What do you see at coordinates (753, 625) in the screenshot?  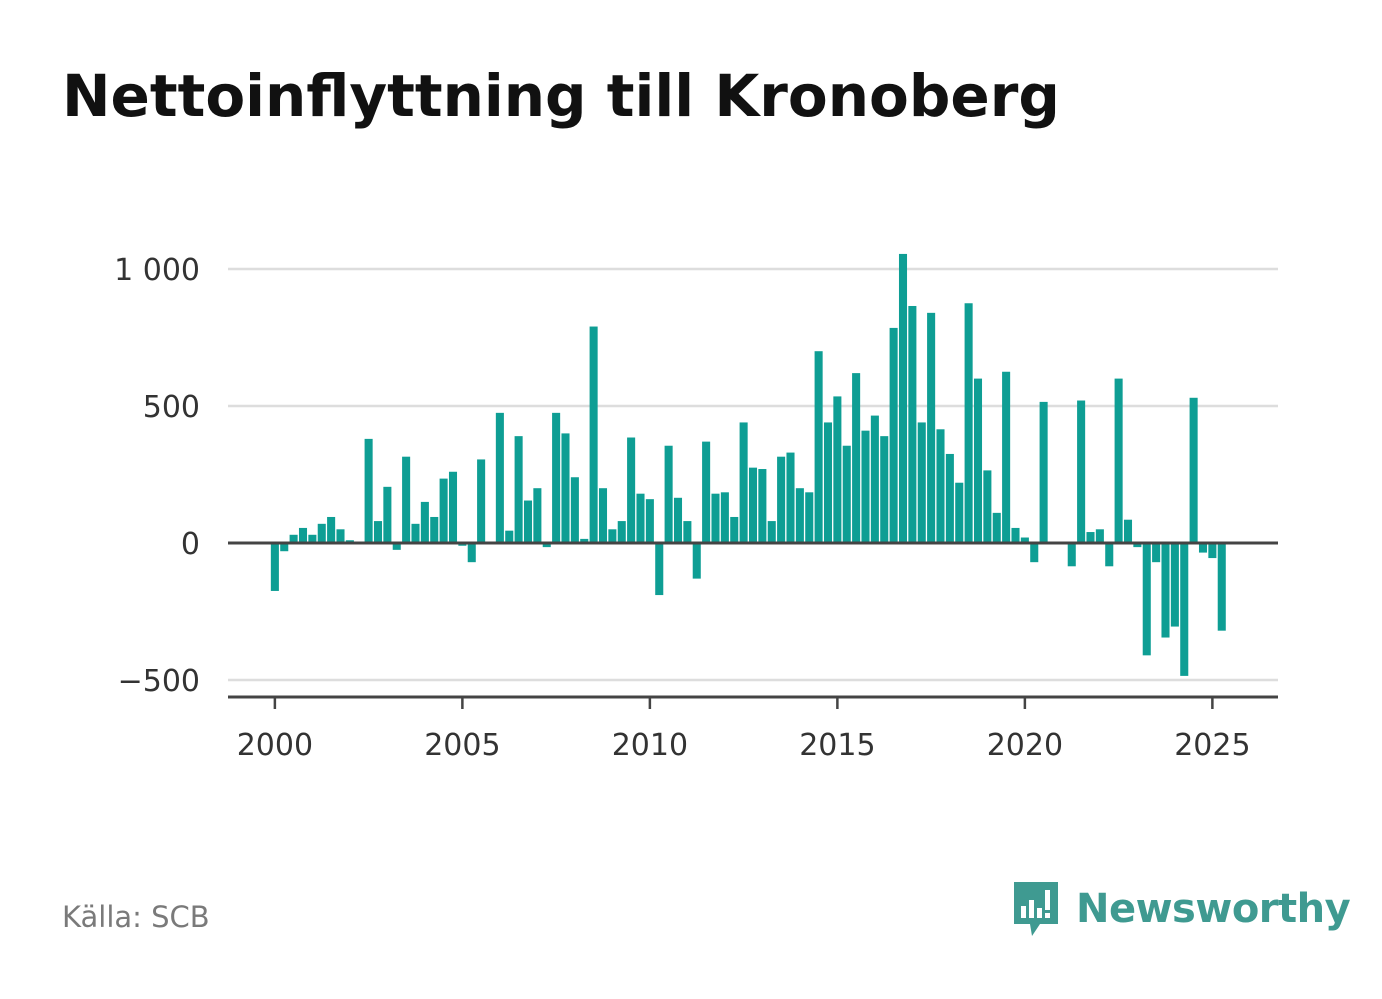 I see `axes` at bounding box center [753, 625].